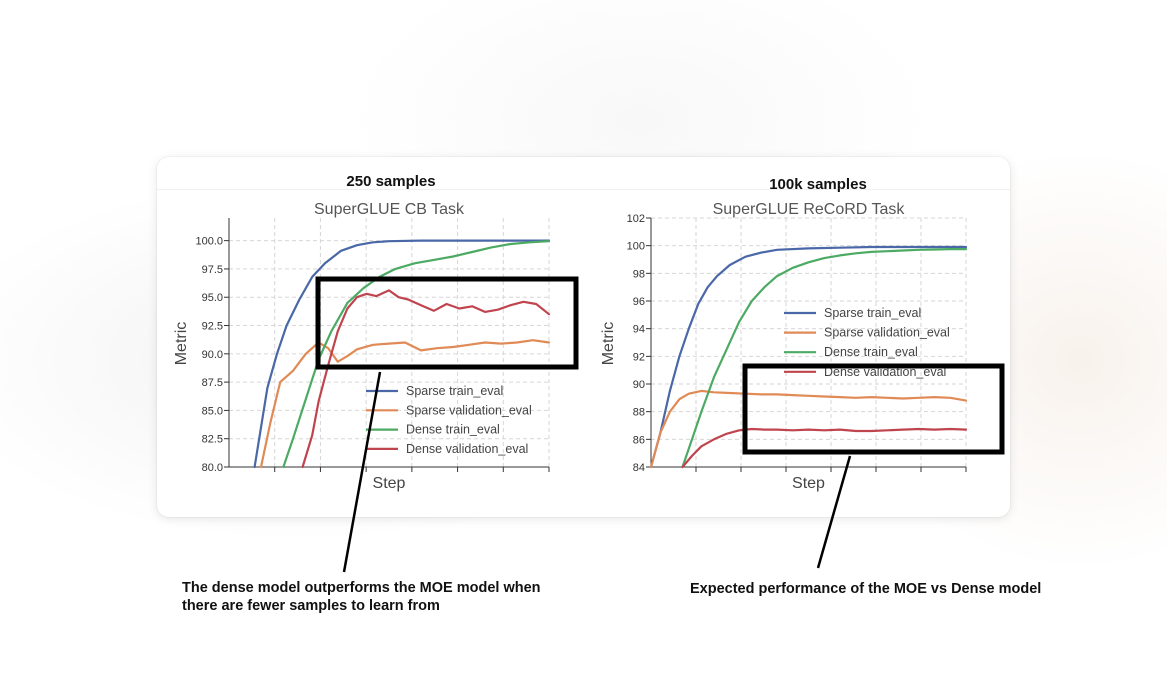 This screenshot has height=674, width=1167. I want to click on chart-title: SuperGLUE CB Task, so click(389, 209).